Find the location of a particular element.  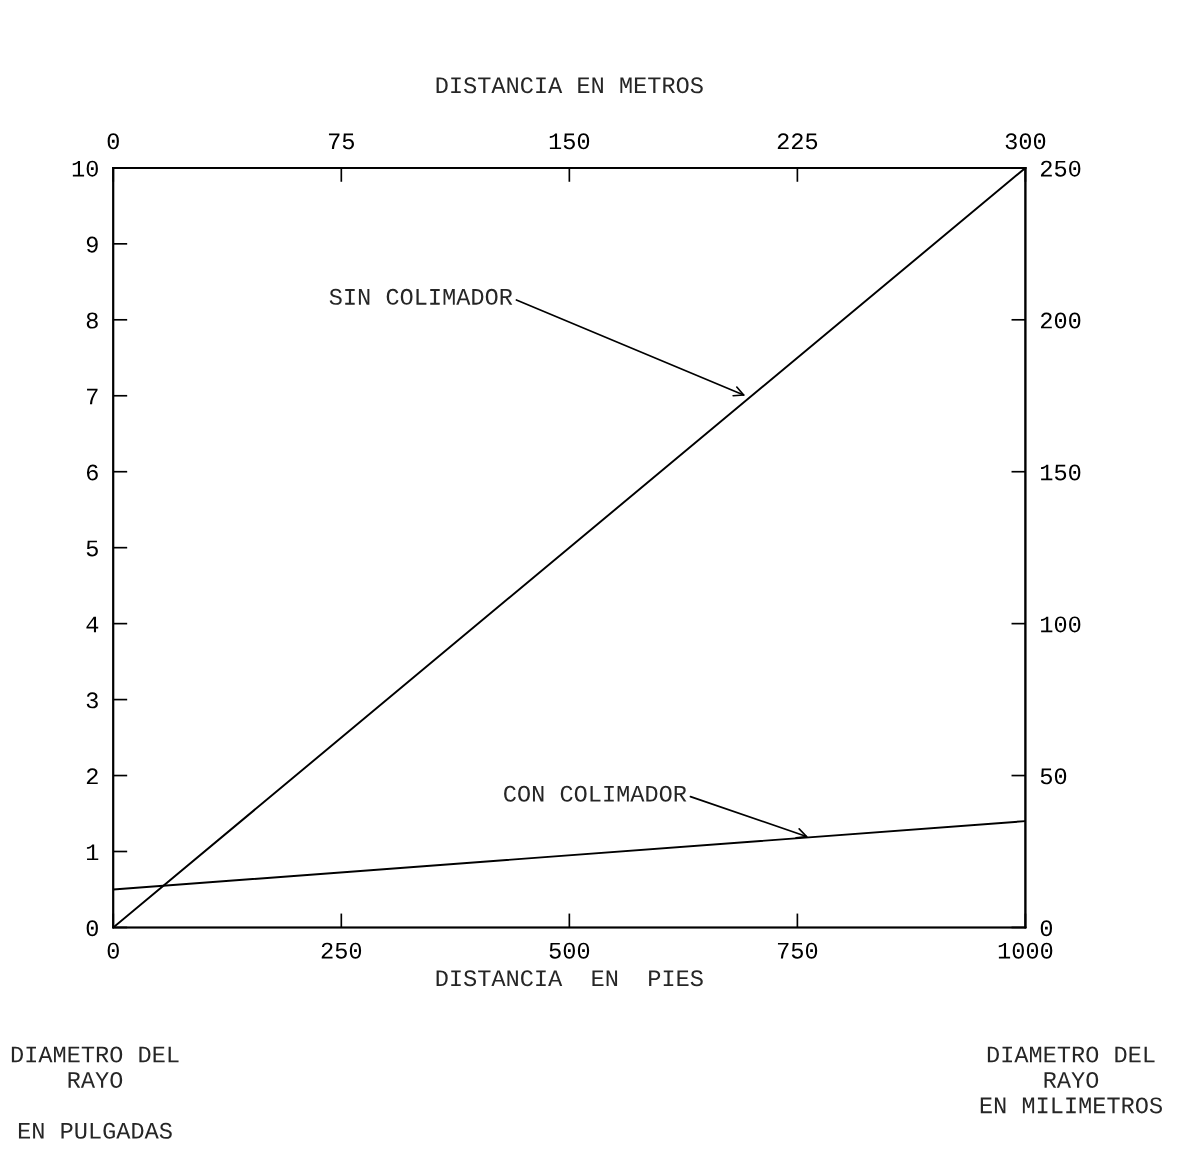

y-tick-label: 4 is located at coordinates (92, 624).